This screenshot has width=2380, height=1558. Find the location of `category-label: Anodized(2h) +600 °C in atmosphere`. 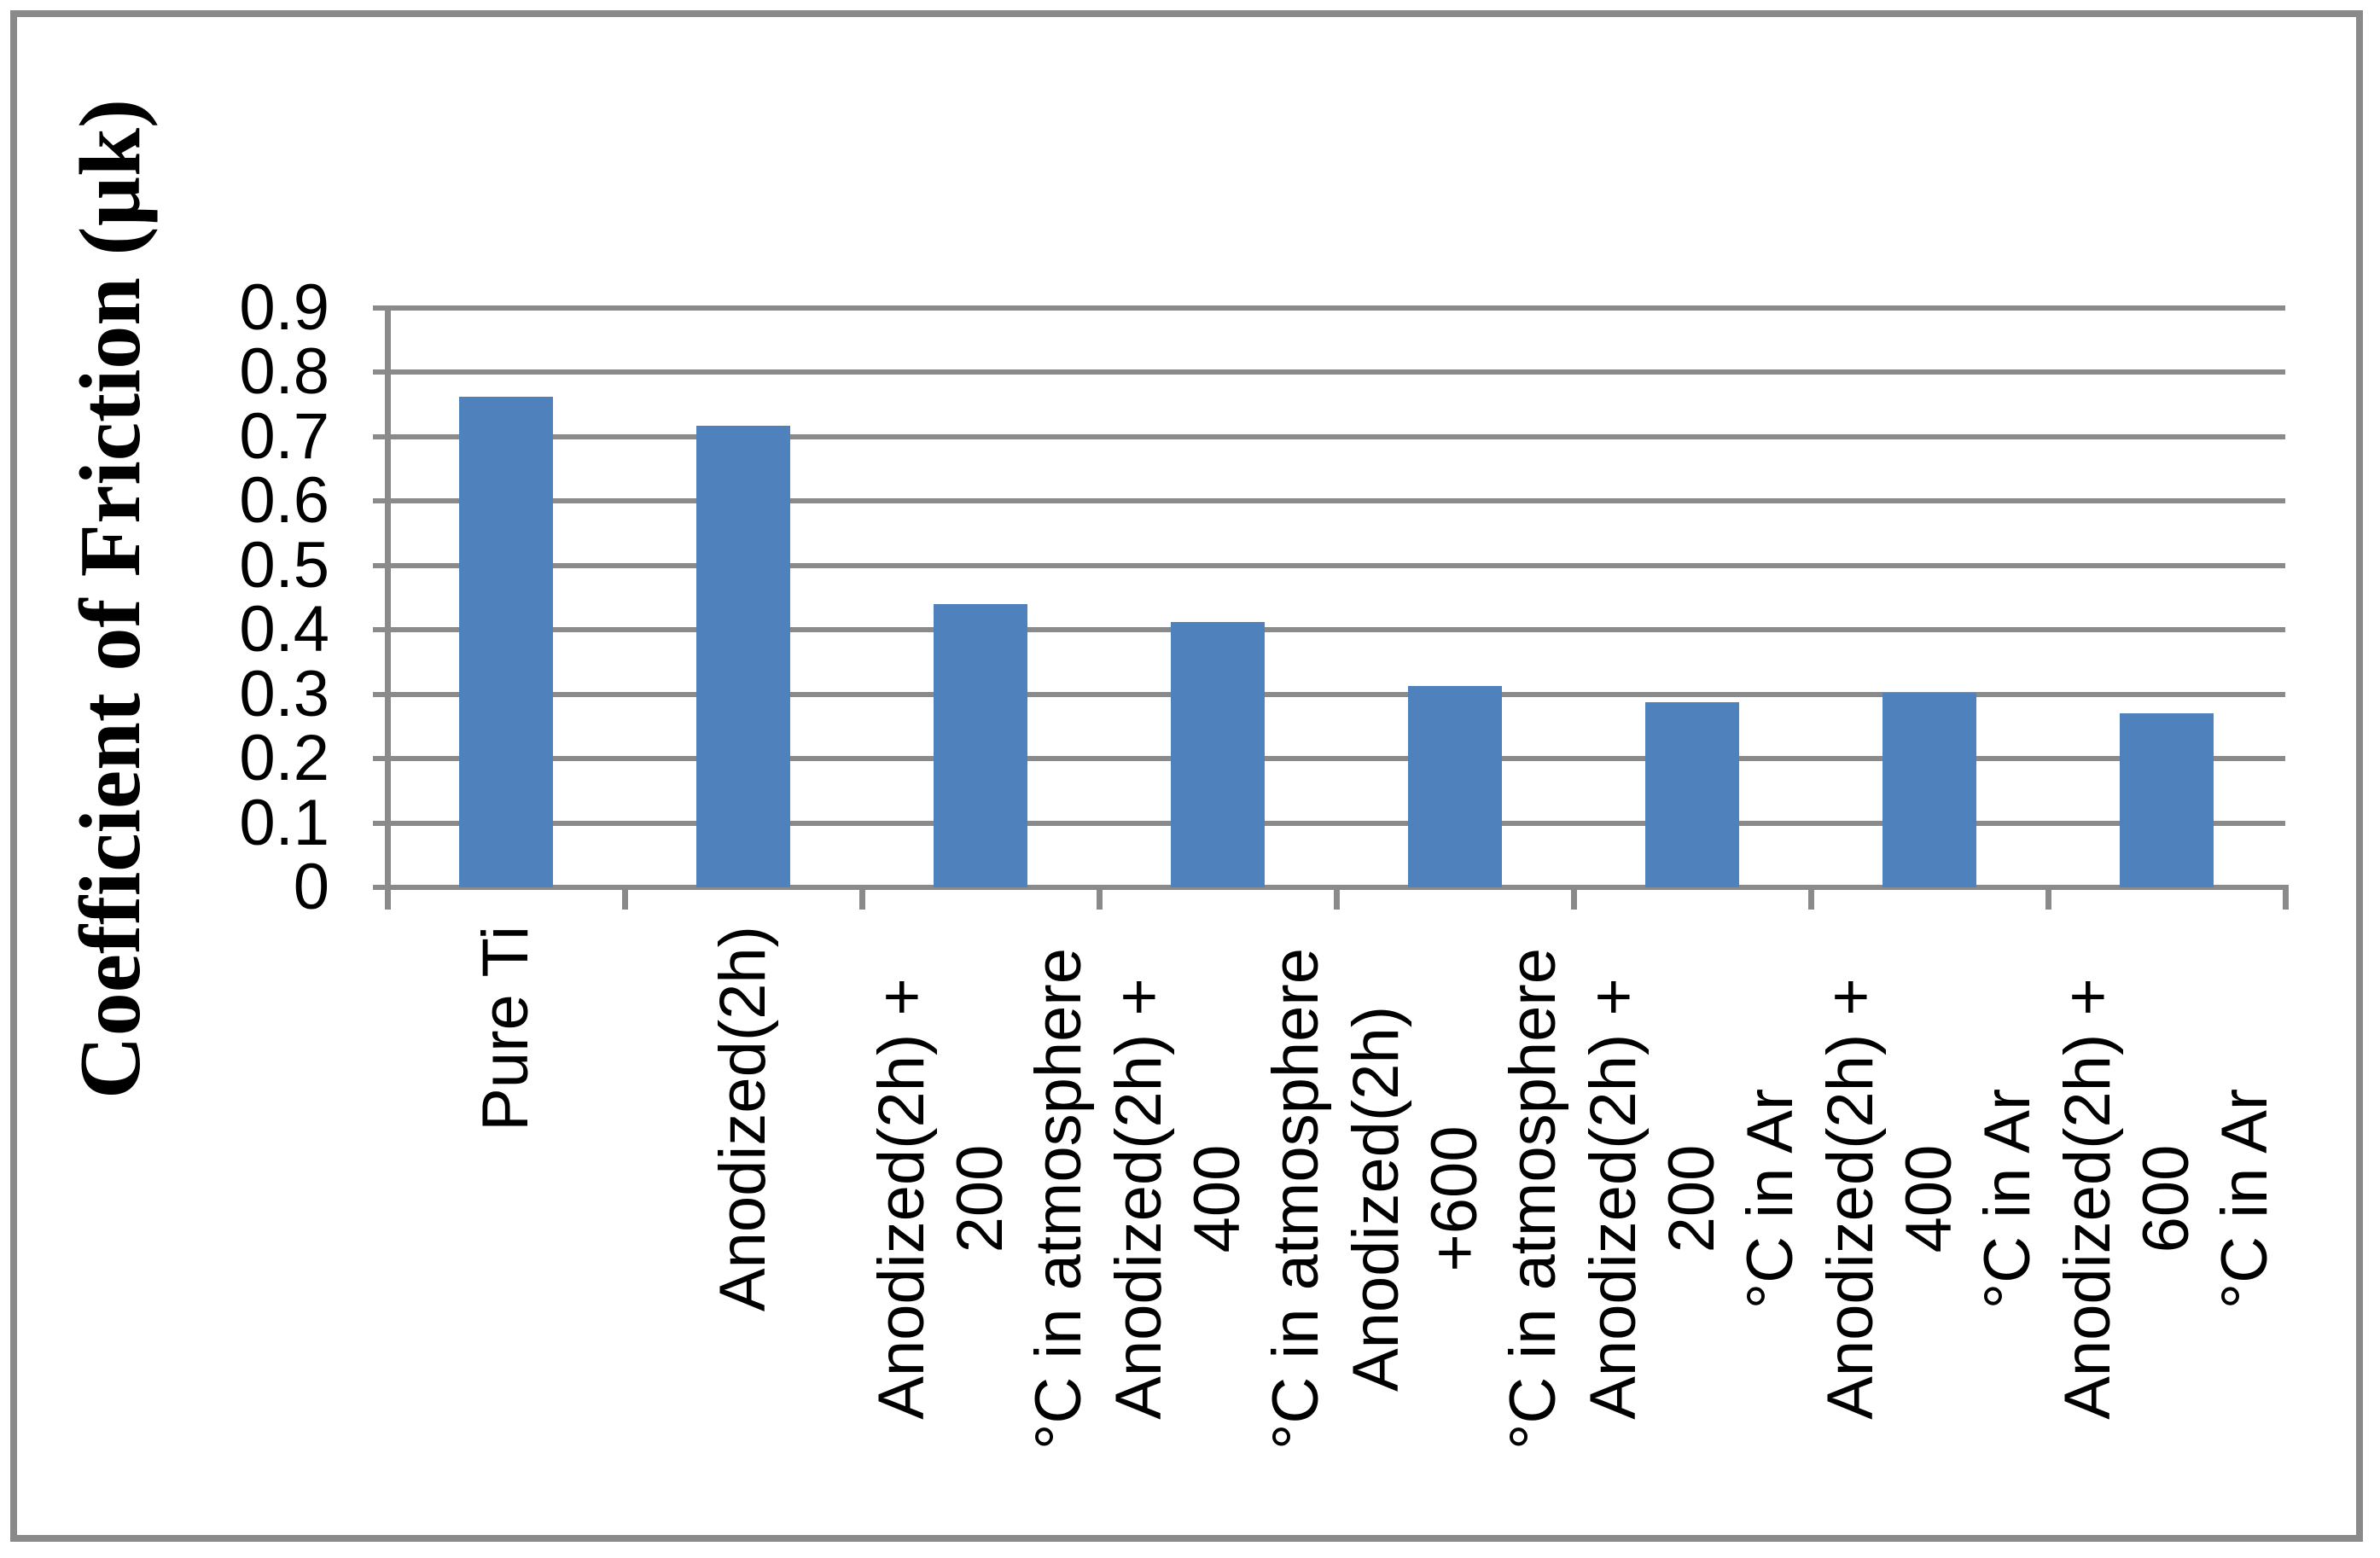

category-label: Anodized(2h) +600 °C in atmosphere is located at coordinates (1455, 1199).